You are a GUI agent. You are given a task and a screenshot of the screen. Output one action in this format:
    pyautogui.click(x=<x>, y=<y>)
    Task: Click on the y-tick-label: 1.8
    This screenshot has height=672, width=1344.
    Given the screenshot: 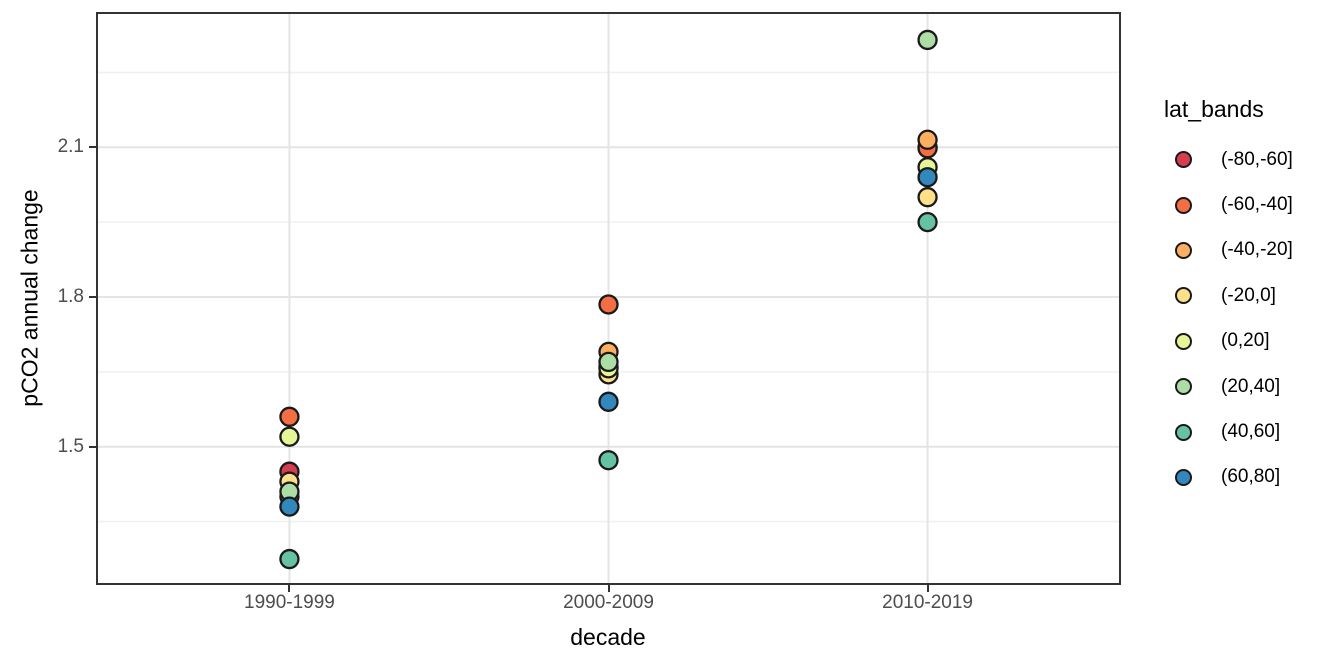 What is the action you would take?
    pyautogui.click(x=70, y=296)
    